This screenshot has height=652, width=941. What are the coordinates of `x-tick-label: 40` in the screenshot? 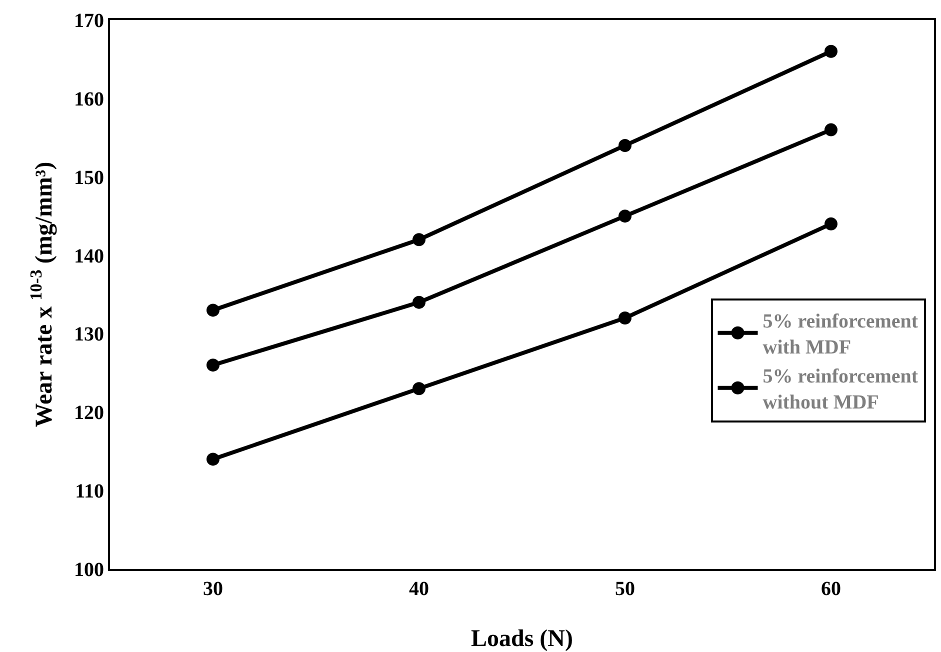 It's located at (419, 589).